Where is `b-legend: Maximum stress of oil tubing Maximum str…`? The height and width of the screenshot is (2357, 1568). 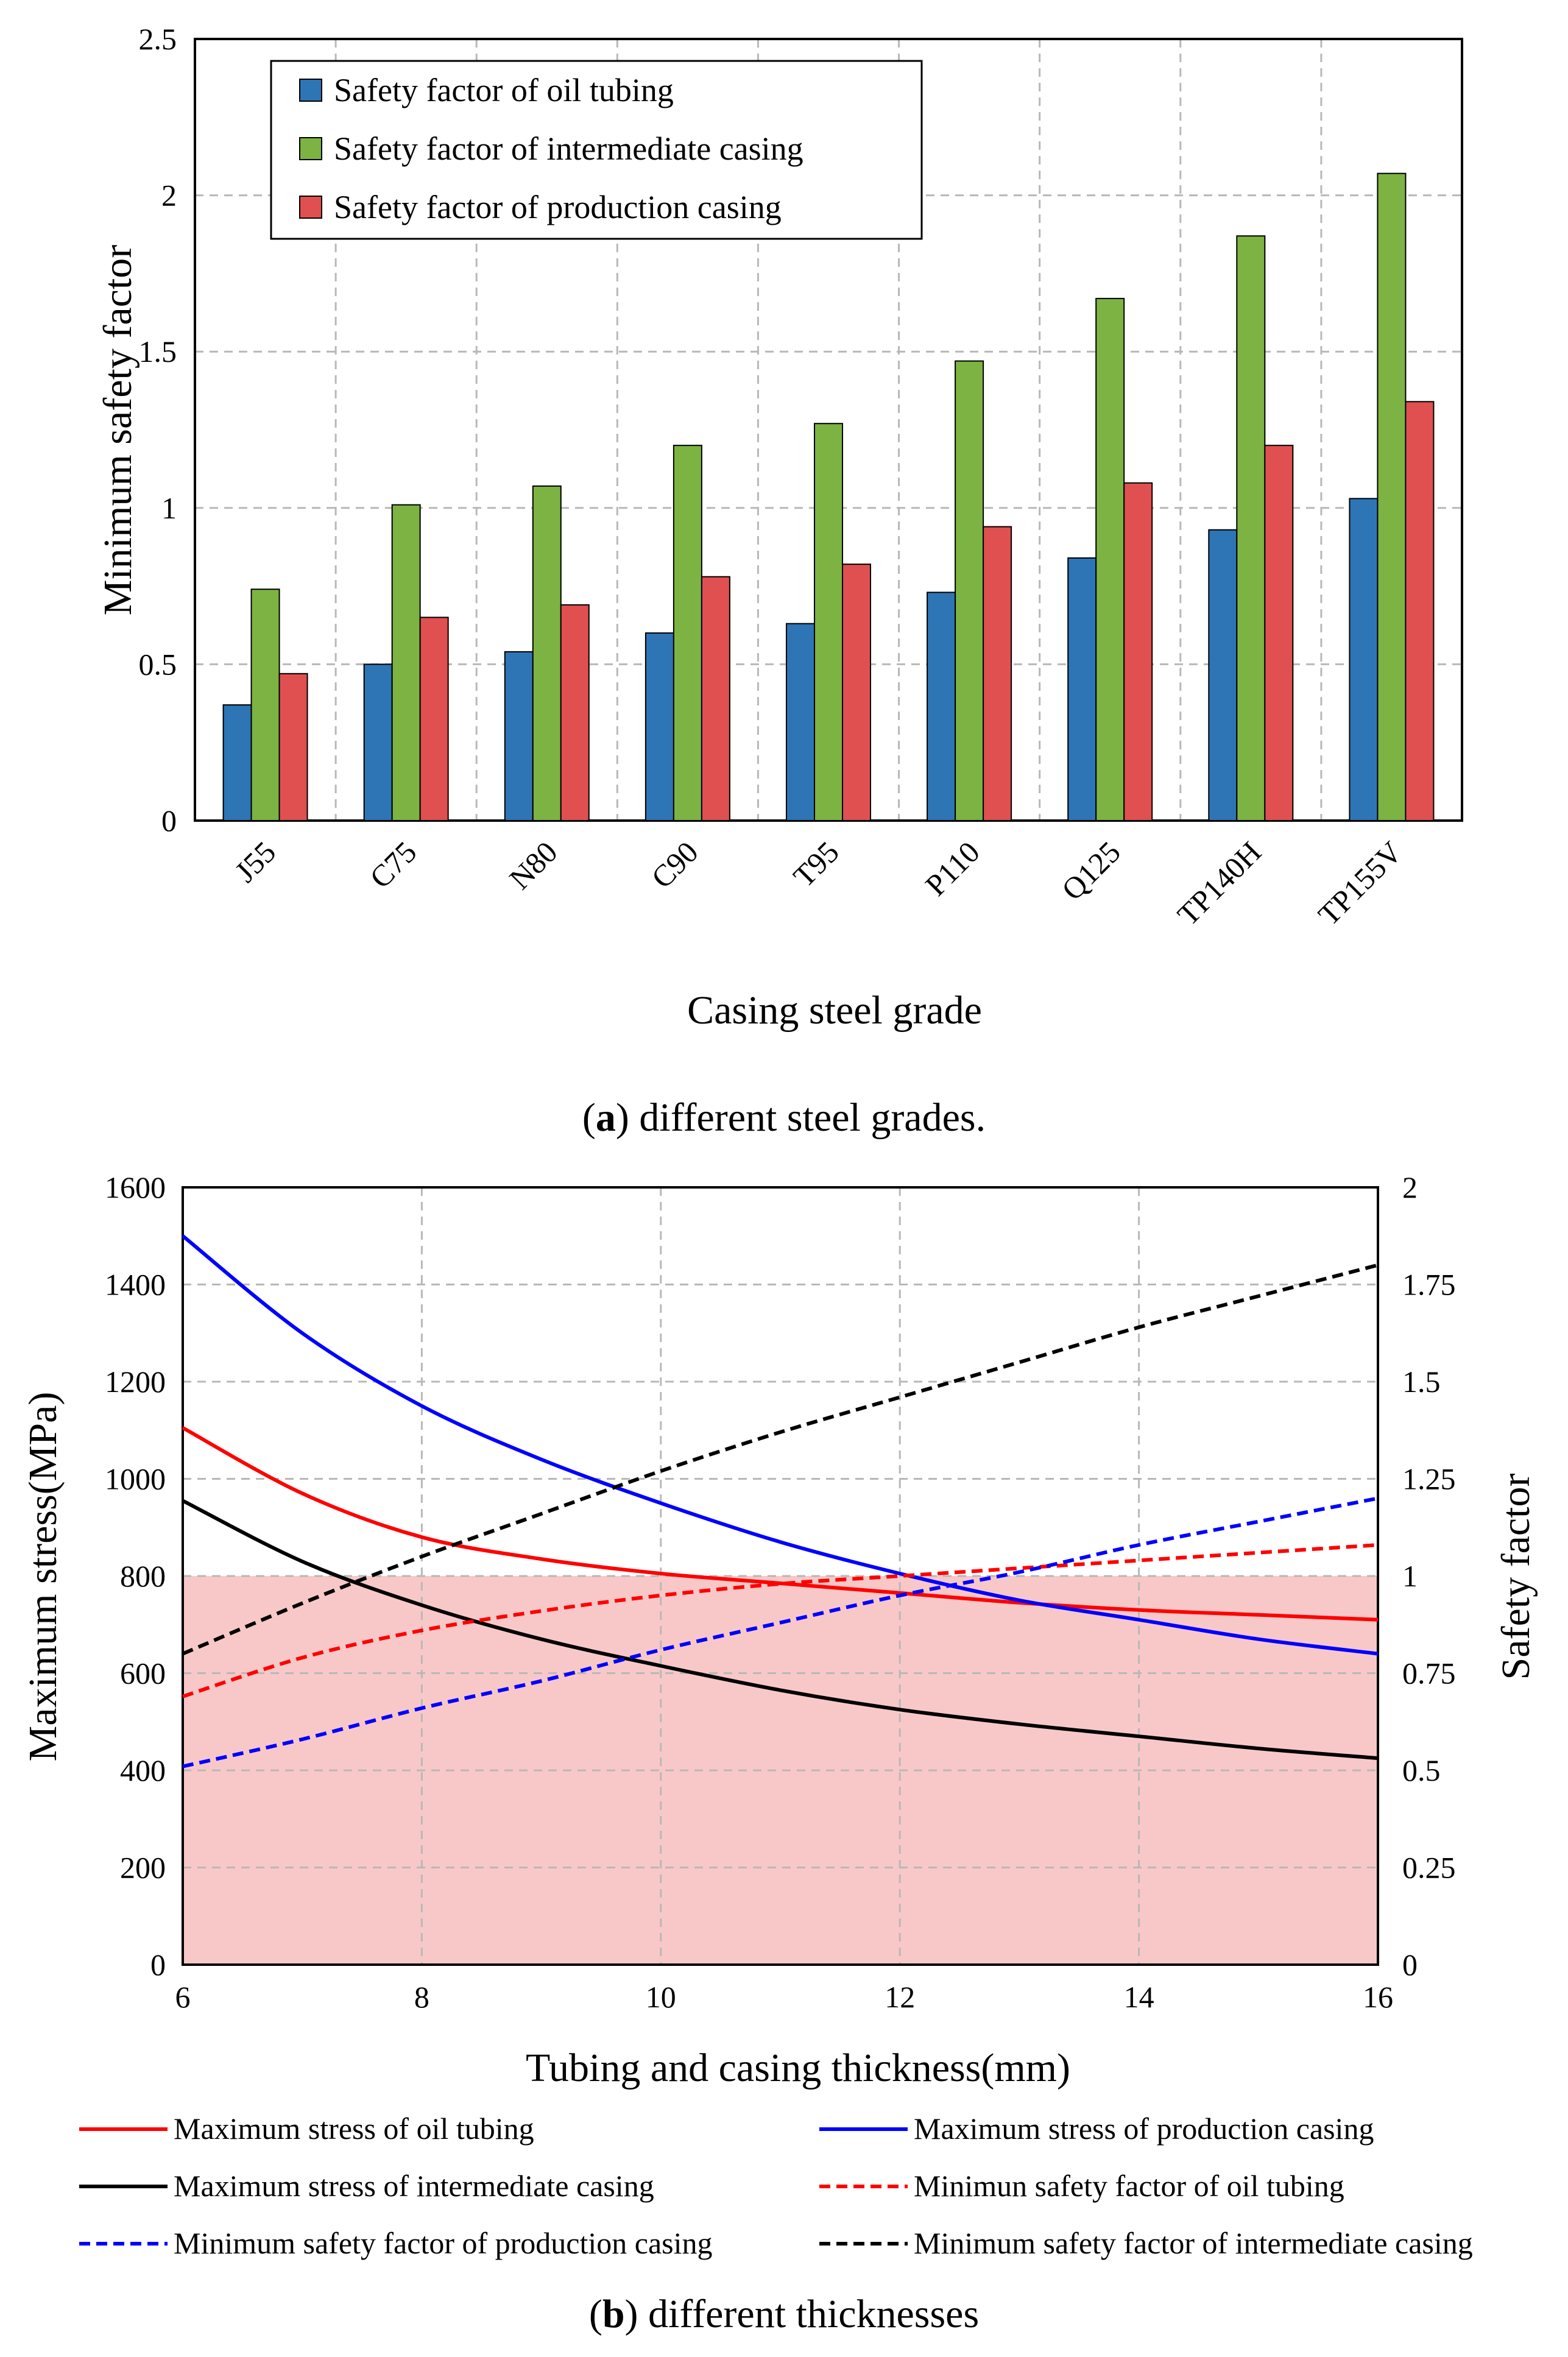 b-legend: Maximum stress of oil tubing Maximum str… is located at coordinates (776, 2185).